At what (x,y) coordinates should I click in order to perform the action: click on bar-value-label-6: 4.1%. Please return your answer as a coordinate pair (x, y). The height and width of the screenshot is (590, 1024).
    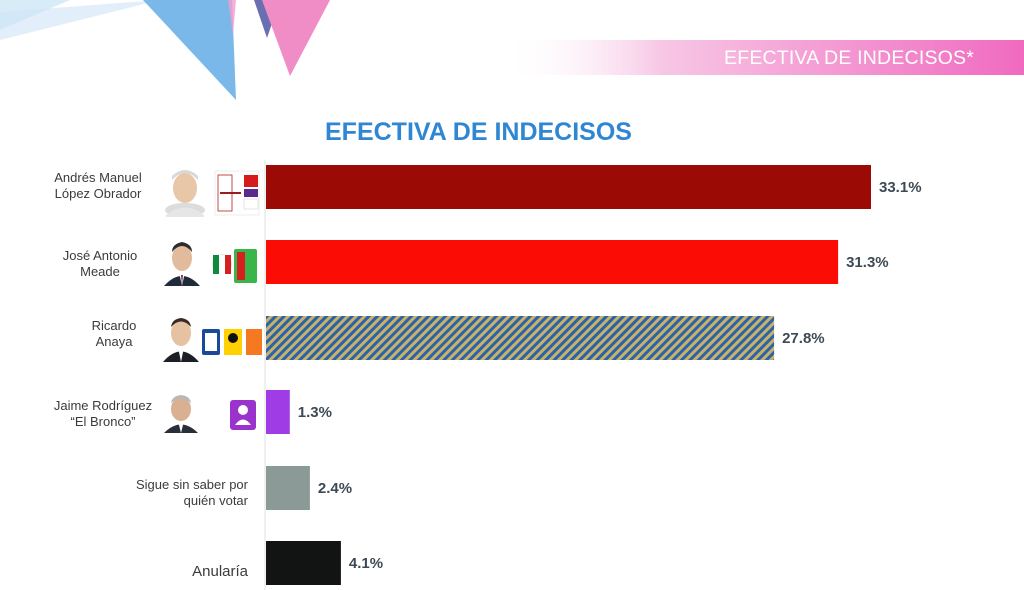
    Looking at the image, I should click on (366, 563).